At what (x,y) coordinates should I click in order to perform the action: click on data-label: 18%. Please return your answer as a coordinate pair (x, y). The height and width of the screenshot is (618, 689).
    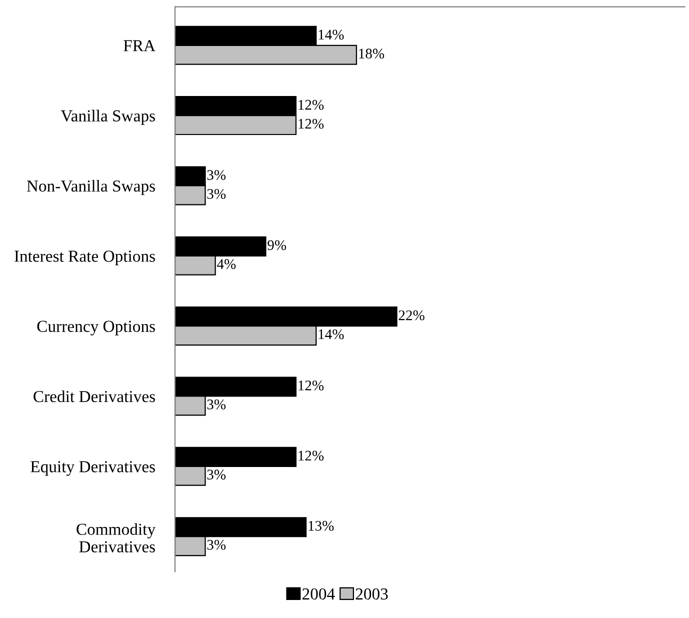
    Looking at the image, I should click on (371, 53).